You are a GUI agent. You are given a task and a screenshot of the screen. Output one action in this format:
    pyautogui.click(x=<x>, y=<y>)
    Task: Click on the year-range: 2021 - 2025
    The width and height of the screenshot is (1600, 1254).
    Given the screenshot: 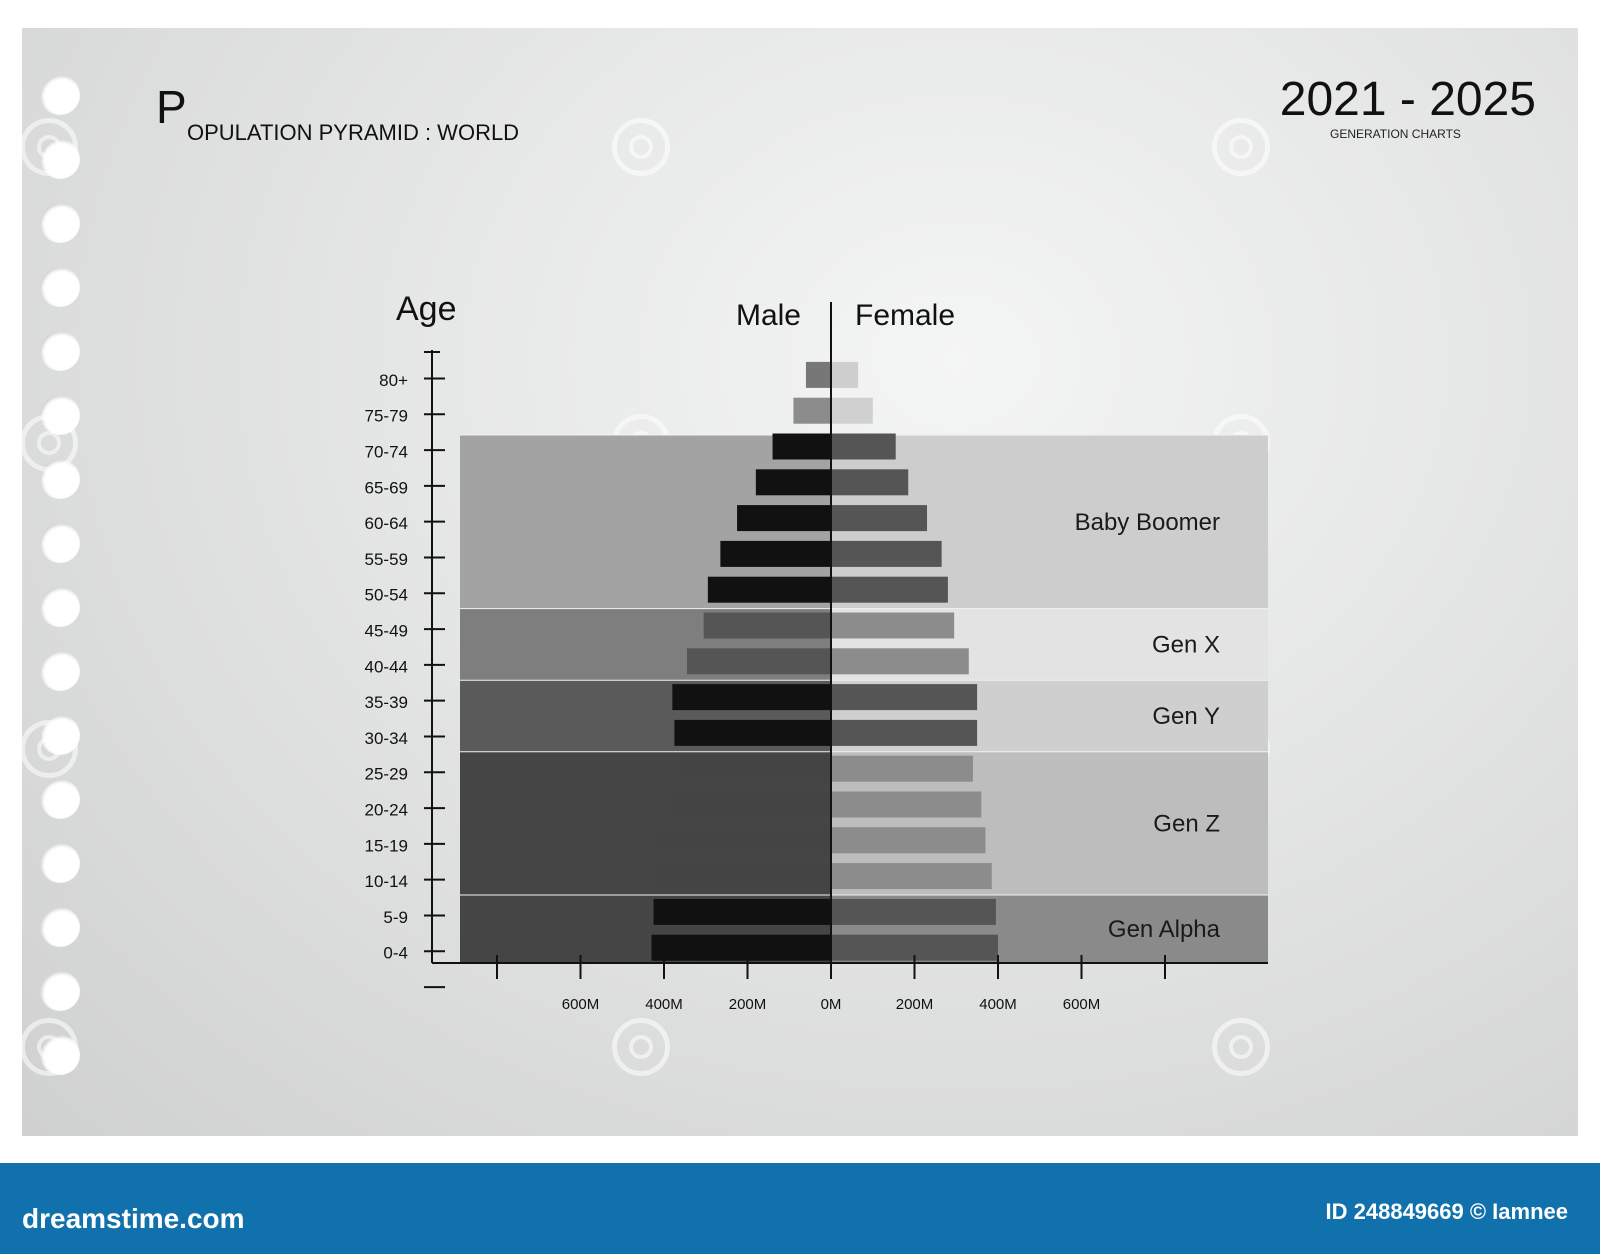 What is the action you would take?
    pyautogui.click(x=1407, y=99)
    